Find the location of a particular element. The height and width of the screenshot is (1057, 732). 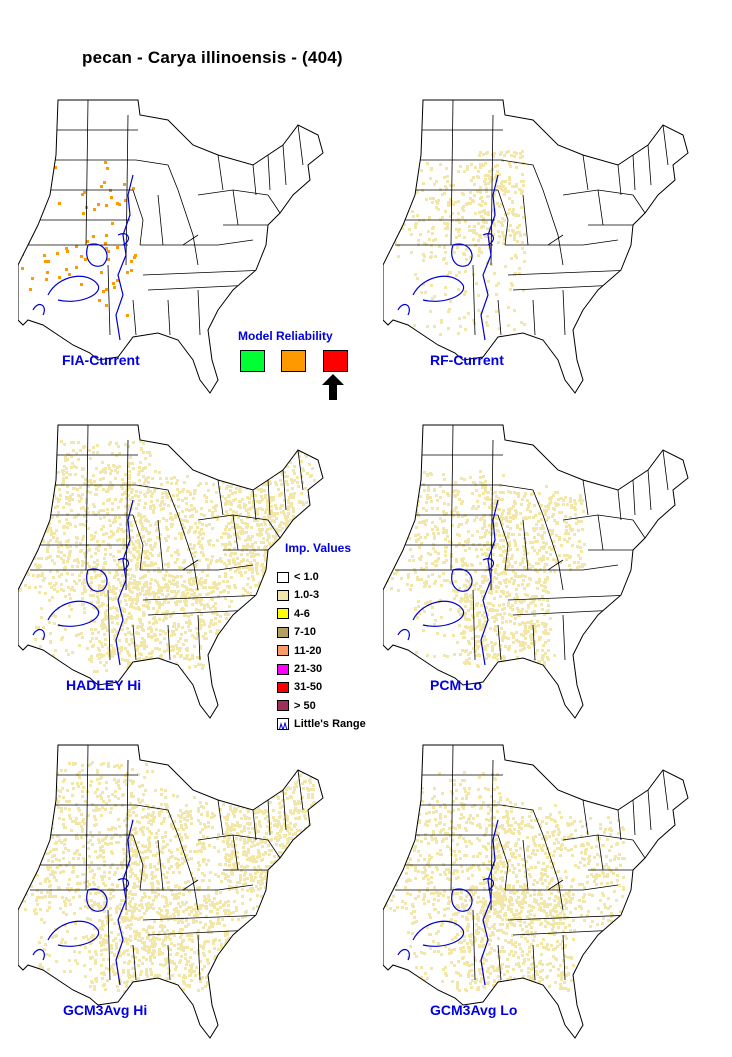

map-label-rf-current: RF-Current is located at coordinates (467, 360).